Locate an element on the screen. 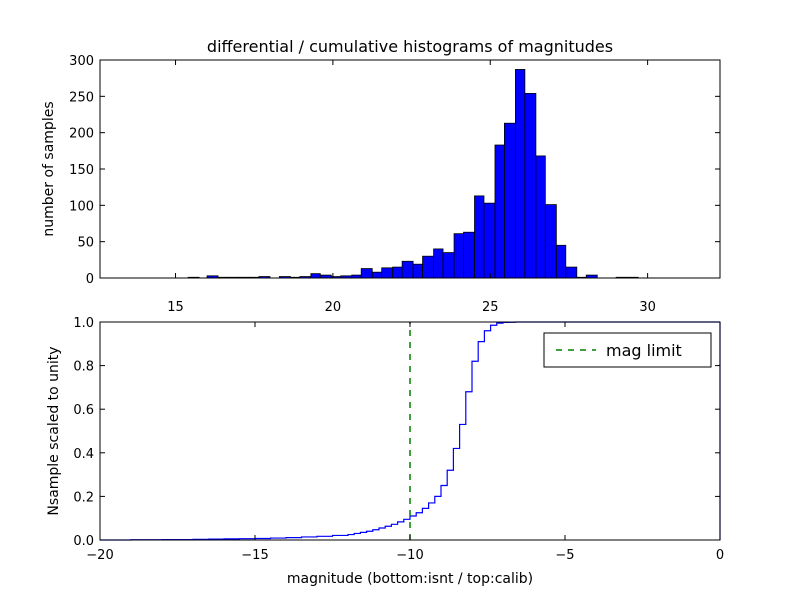  legend-entry-mag-limit: mag limit is located at coordinates (644, 350).